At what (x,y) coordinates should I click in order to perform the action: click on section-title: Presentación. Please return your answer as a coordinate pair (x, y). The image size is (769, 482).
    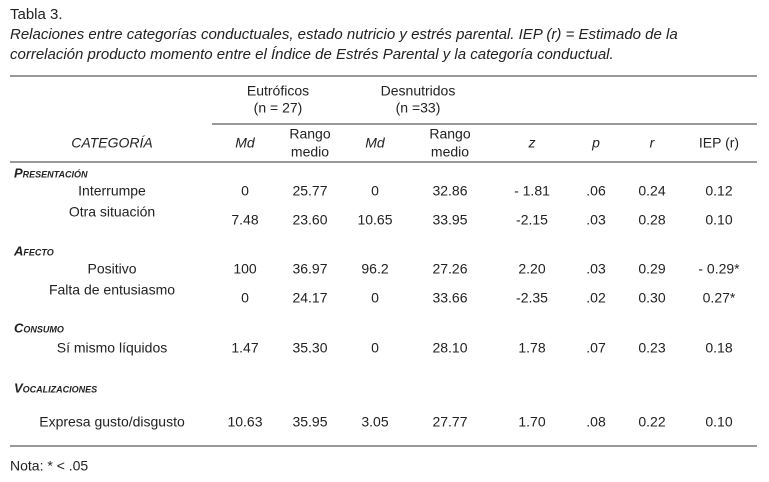
    Looking at the image, I should click on (51, 172).